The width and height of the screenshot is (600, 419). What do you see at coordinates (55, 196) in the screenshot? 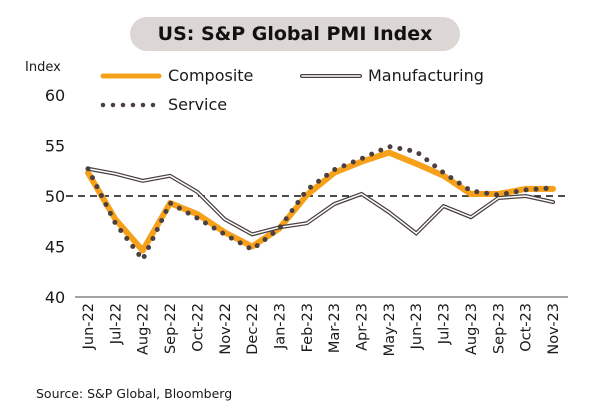
I see `y-tick-label: 50` at bounding box center [55, 196].